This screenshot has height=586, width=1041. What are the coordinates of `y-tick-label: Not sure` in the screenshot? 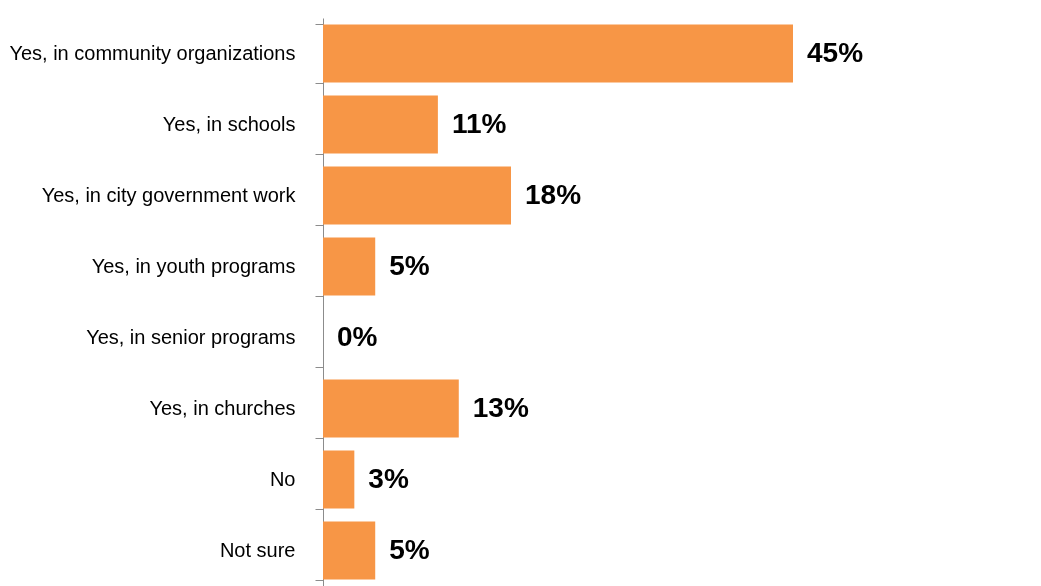 It's located at (257, 550).